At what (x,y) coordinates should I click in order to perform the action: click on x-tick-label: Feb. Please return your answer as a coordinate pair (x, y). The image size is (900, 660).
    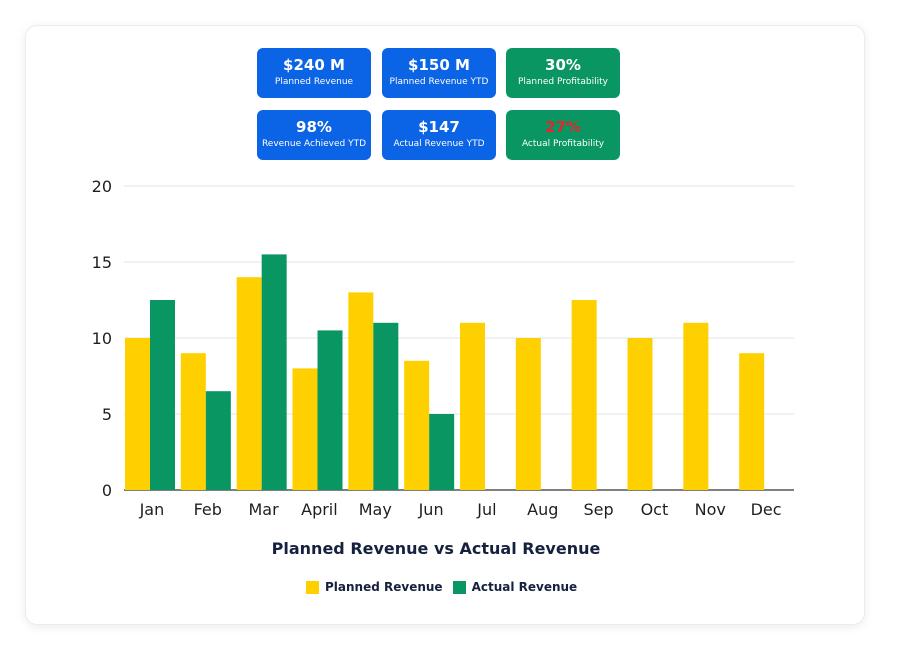
    Looking at the image, I should click on (208, 509).